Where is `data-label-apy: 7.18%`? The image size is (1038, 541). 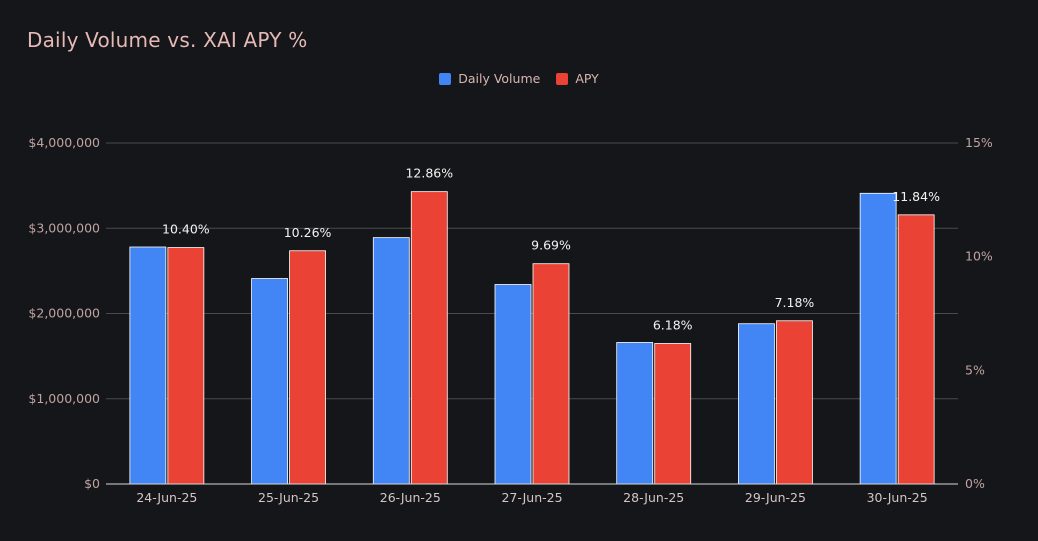 data-label-apy: 7.18% is located at coordinates (795, 302).